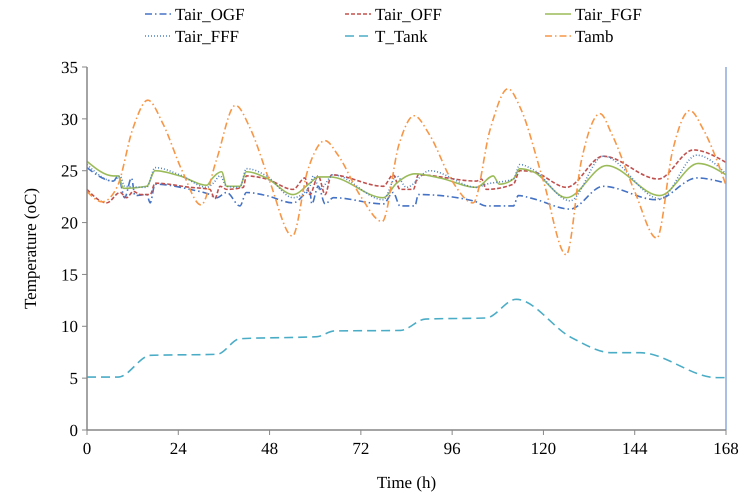  I want to click on y-tick-label: 35, so click(69, 67).